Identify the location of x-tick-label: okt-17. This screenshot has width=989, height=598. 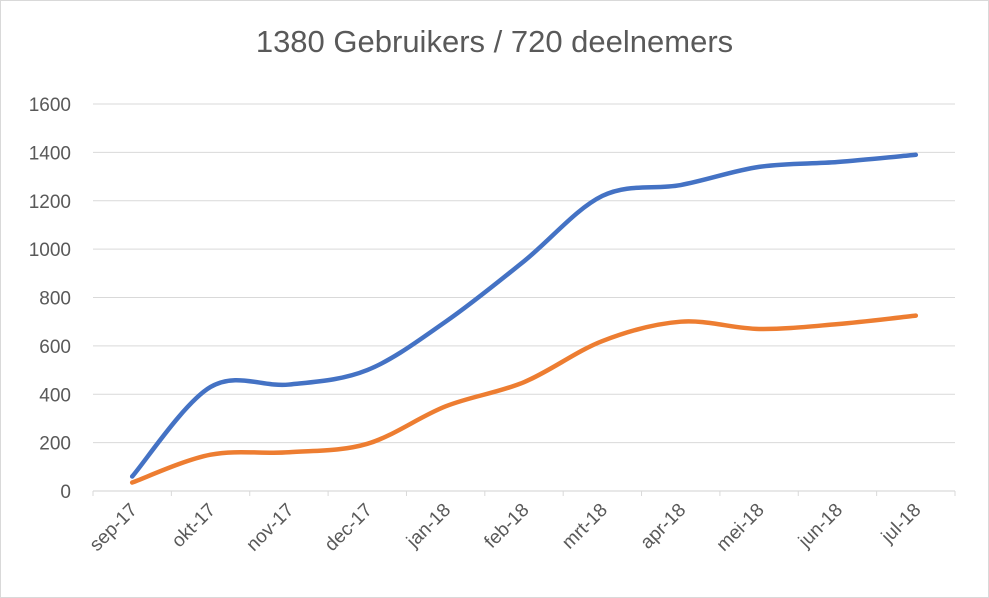
(194, 526).